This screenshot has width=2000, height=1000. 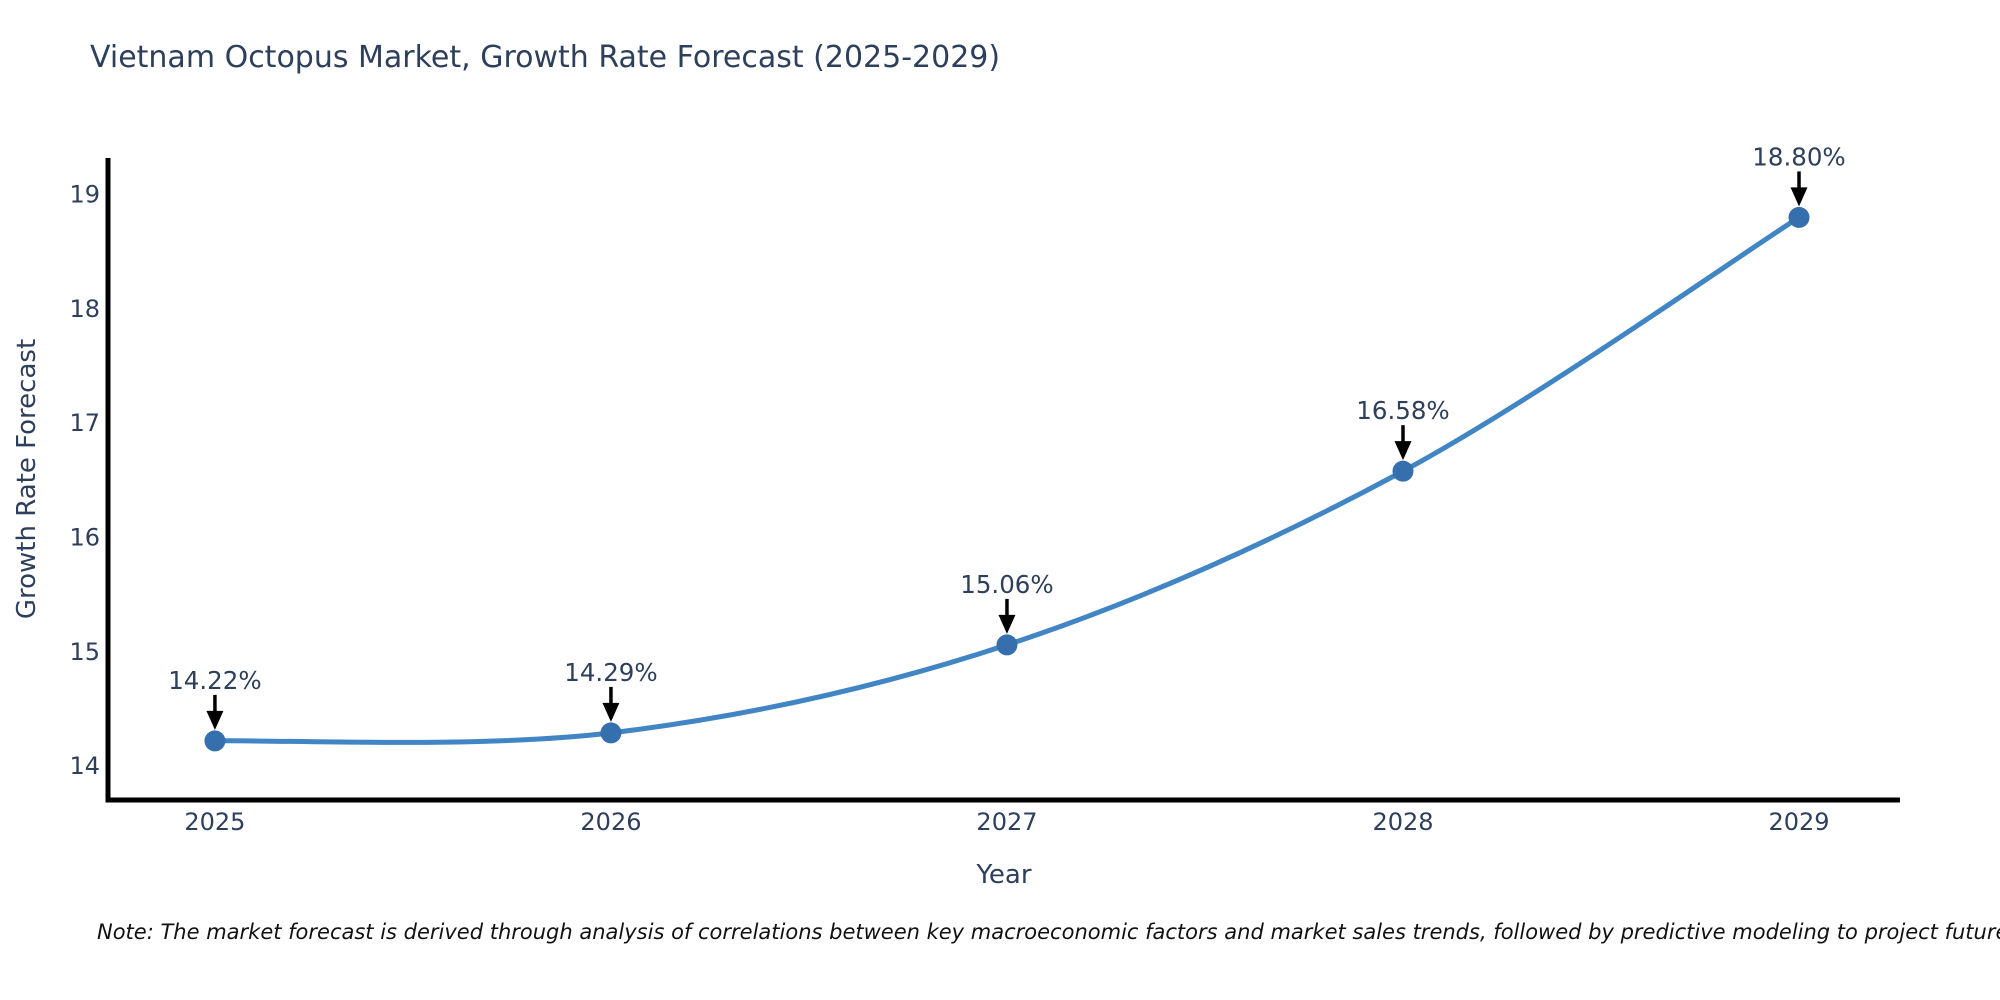 I want to click on y-tick-label-17: 17, so click(x=84, y=423).